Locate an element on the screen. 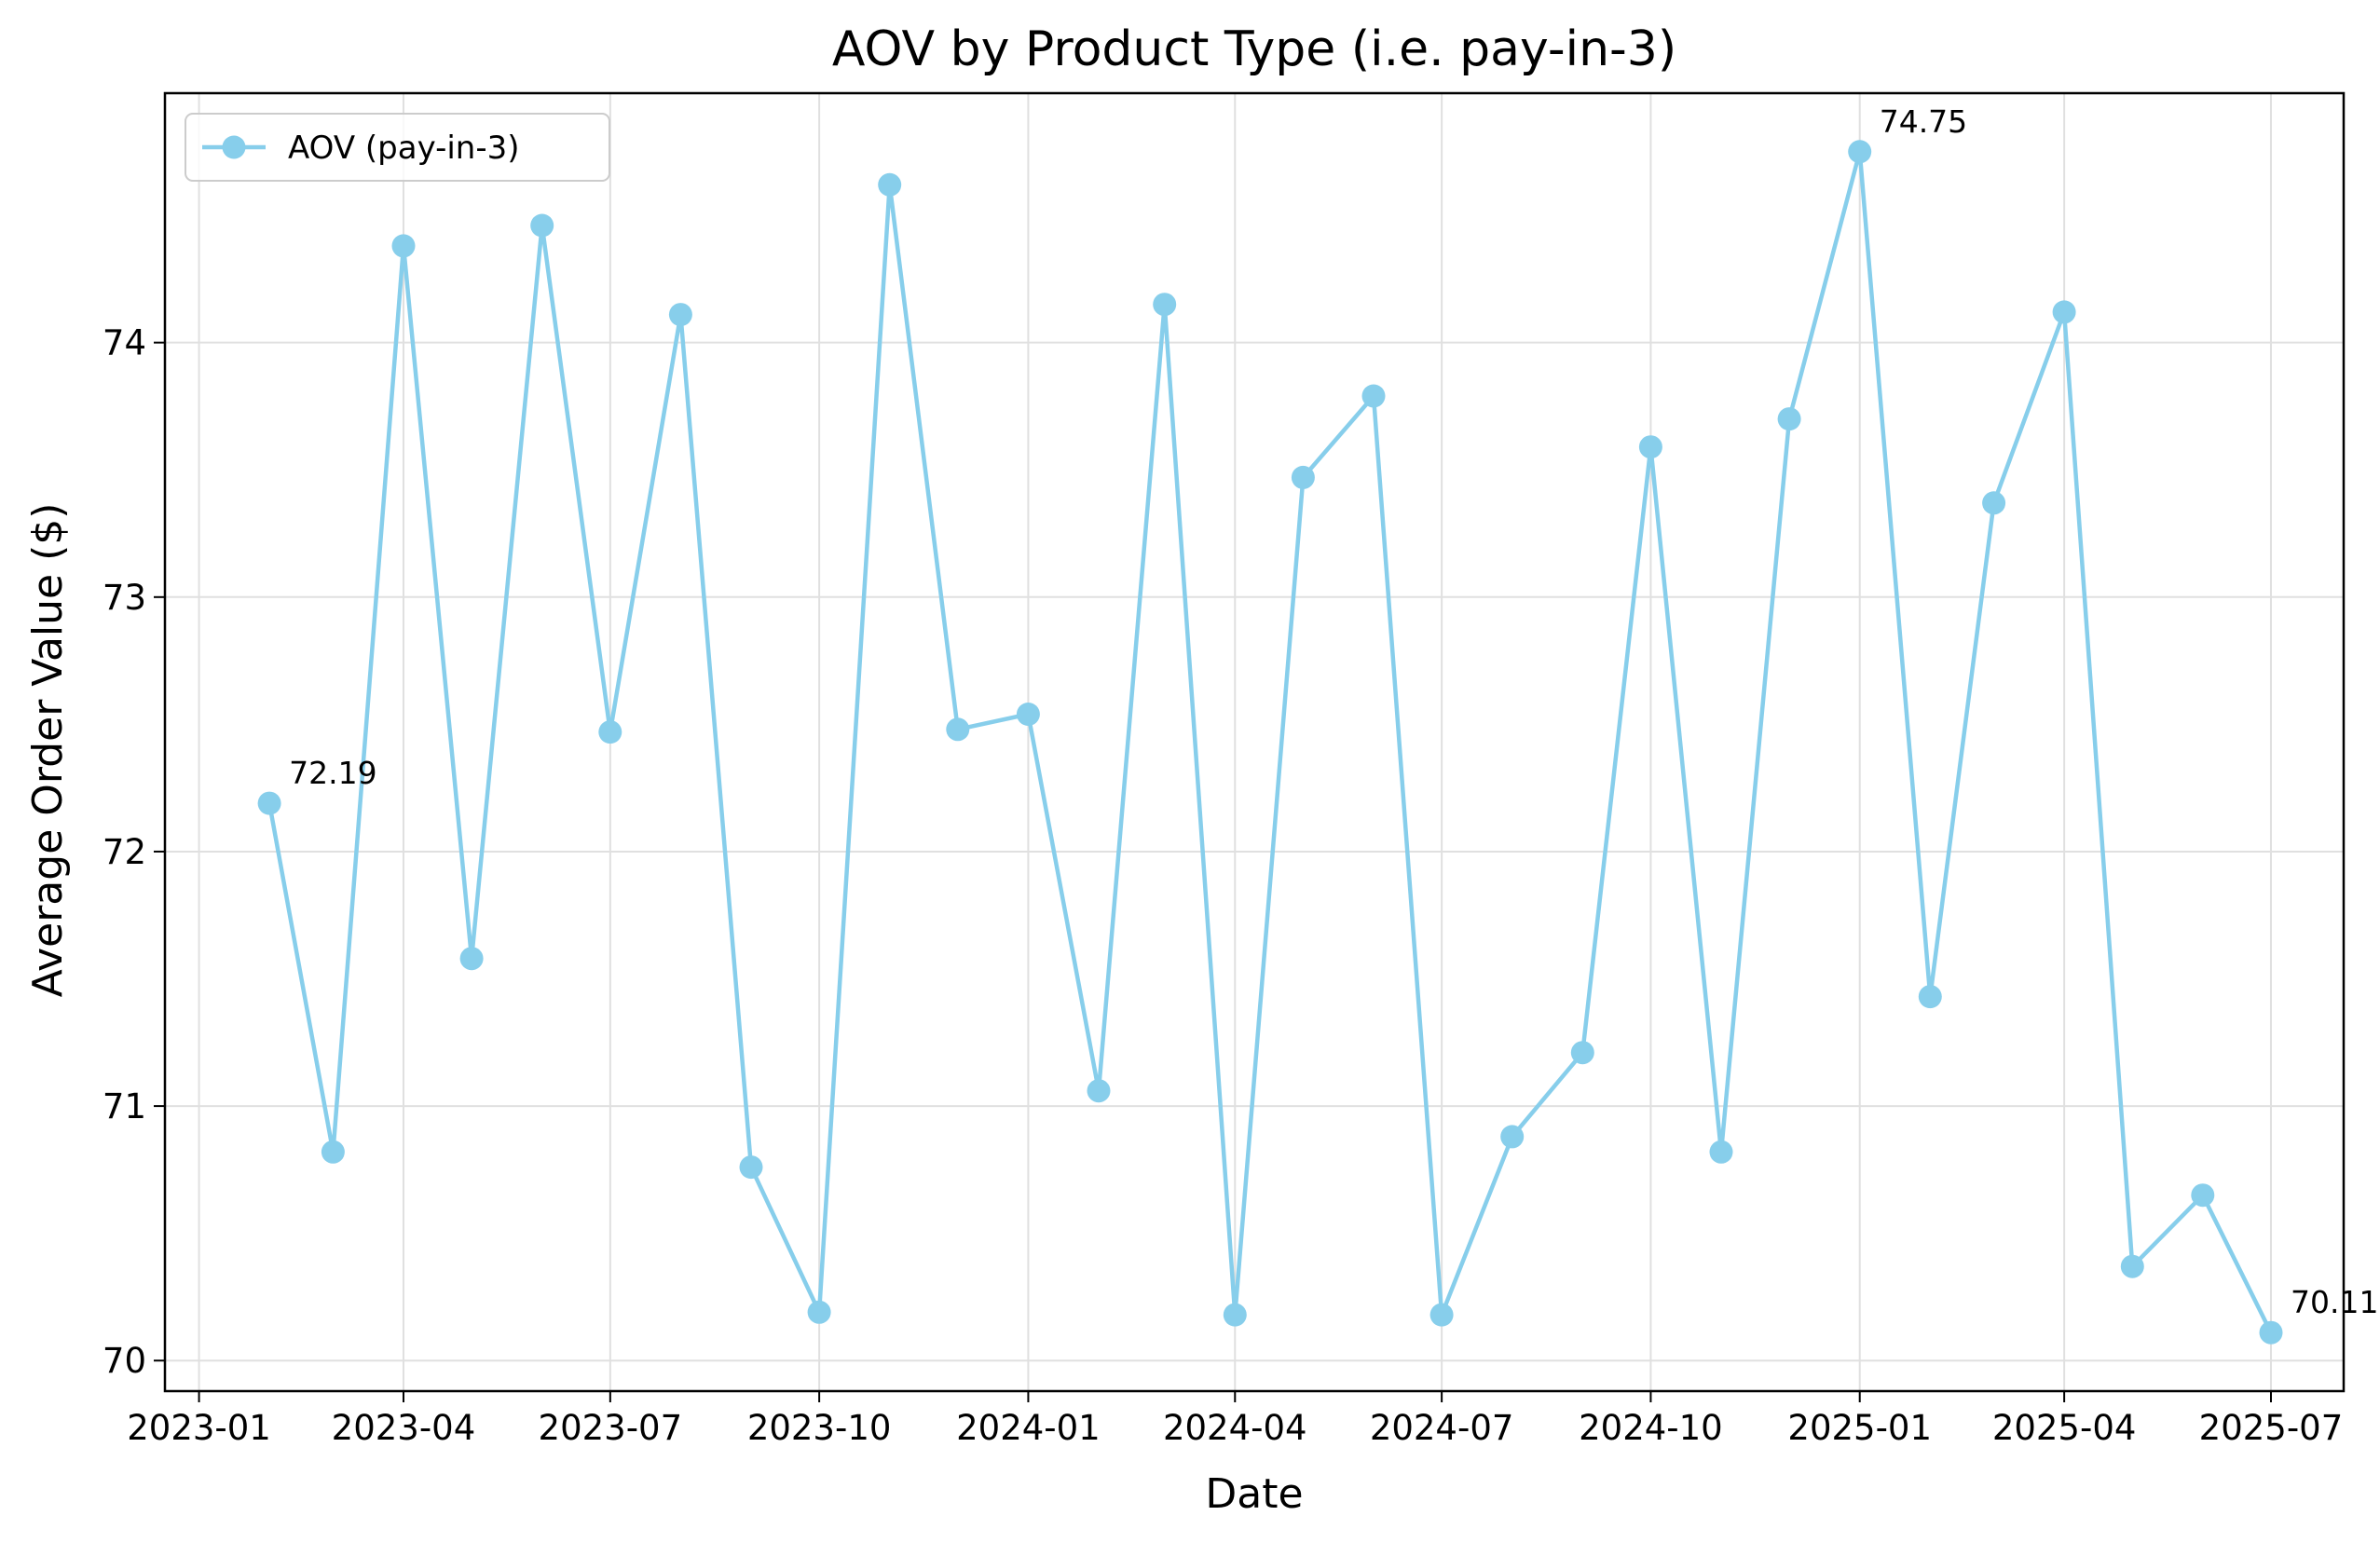 This screenshot has height=1543, width=2380. y-tick-label: 73 is located at coordinates (124, 598).